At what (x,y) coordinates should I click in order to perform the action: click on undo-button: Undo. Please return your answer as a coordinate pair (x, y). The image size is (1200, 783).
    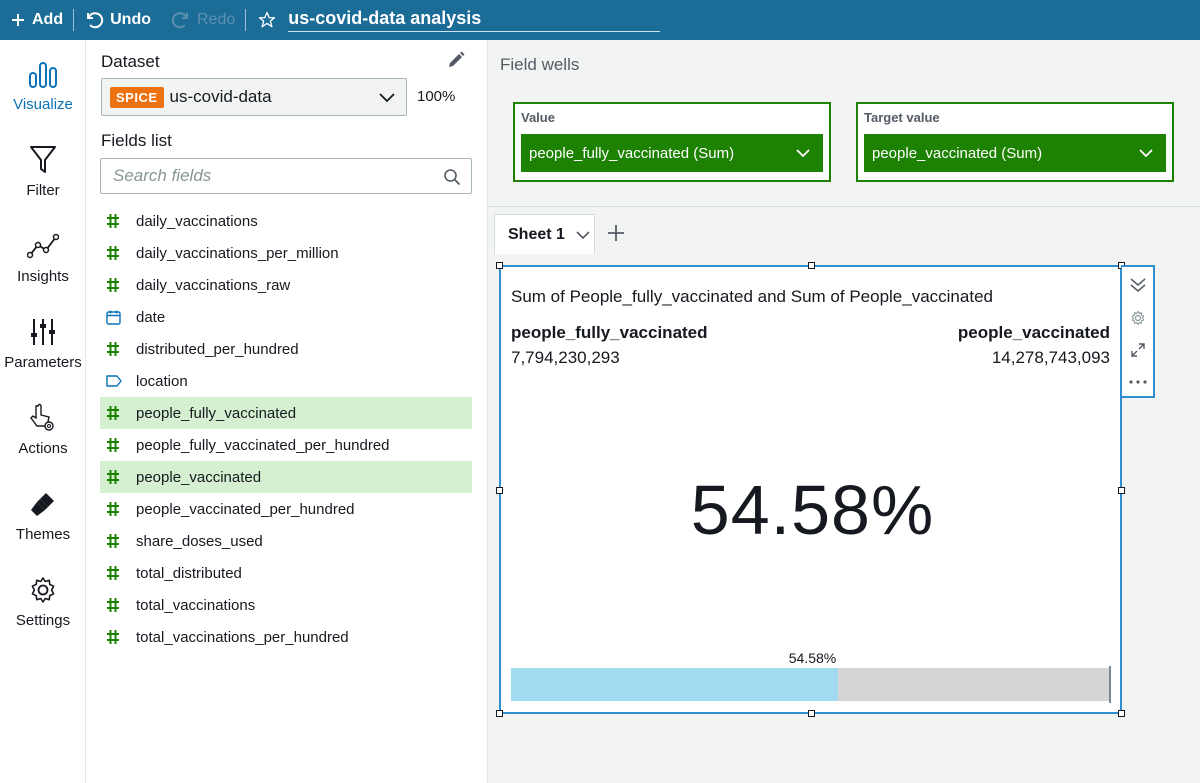
    Looking at the image, I should click on (117, 20).